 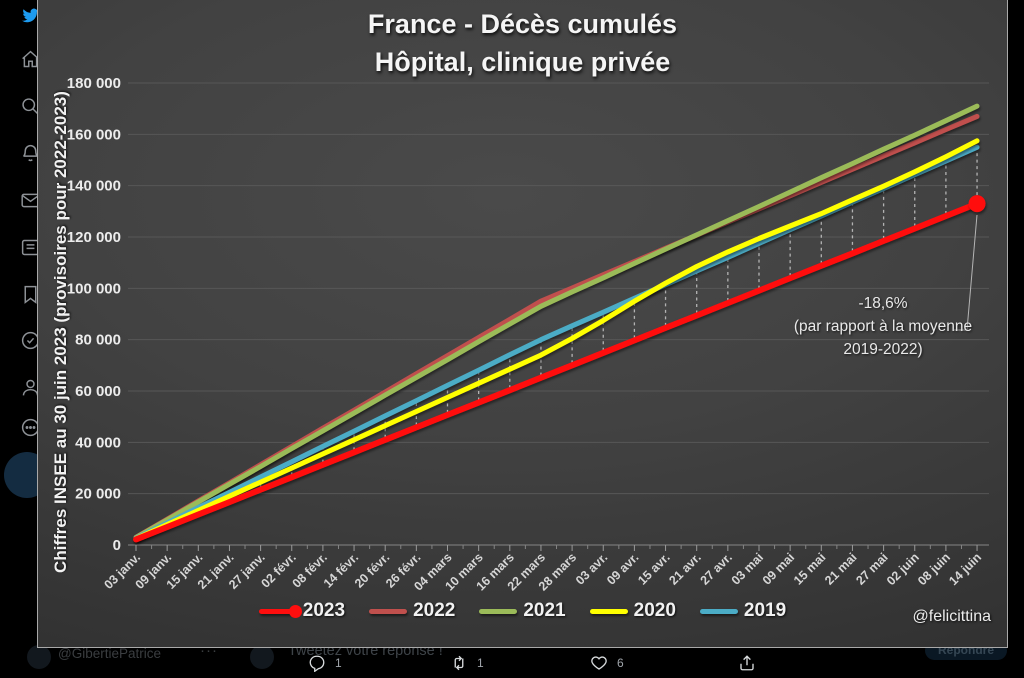 I want to click on svg-text: 27 avr., so click(x=716, y=568).